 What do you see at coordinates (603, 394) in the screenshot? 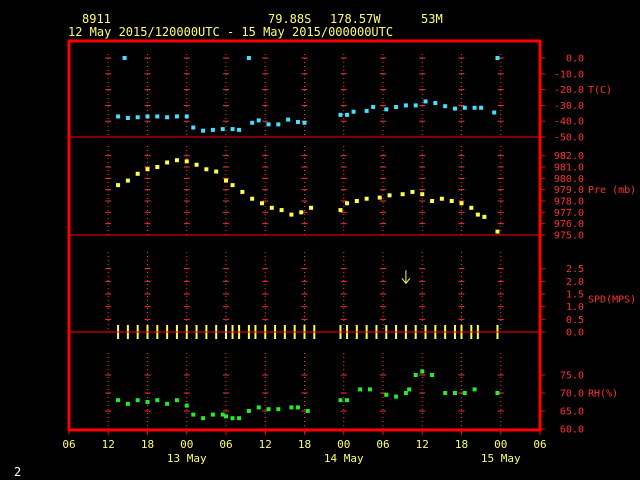
I see `panel-label: RH(%)` at bounding box center [603, 394].